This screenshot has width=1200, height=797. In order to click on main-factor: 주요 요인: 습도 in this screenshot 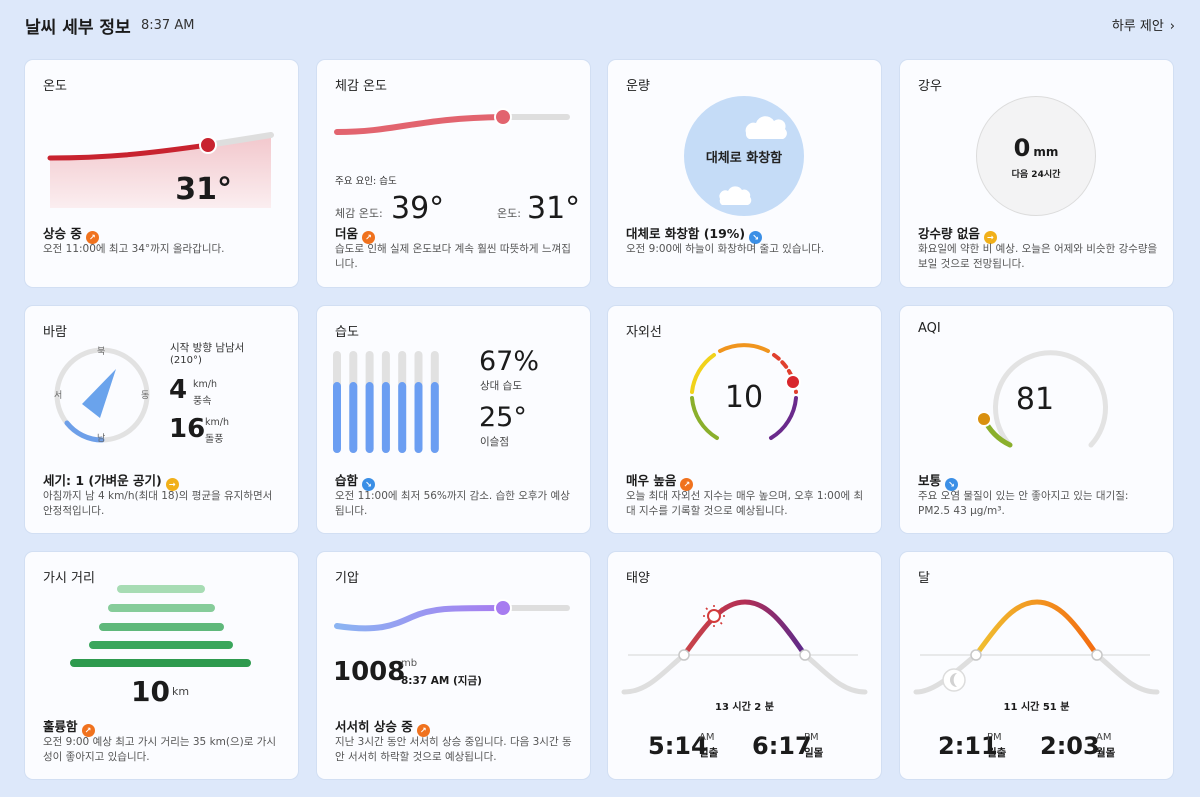, I will do `click(366, 181)`.